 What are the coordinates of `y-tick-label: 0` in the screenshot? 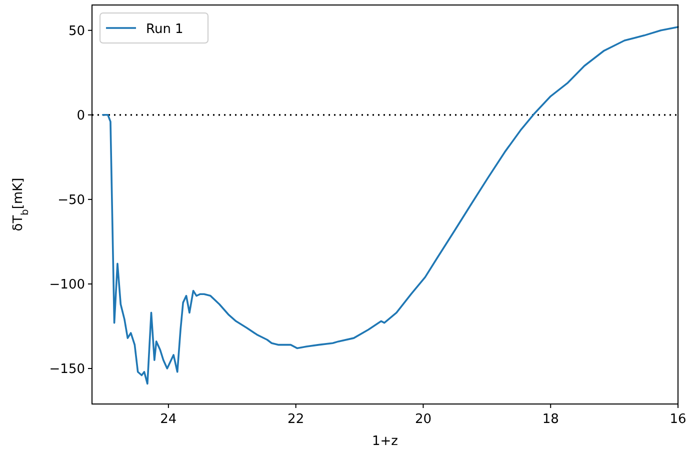 It's located at (80, 116).